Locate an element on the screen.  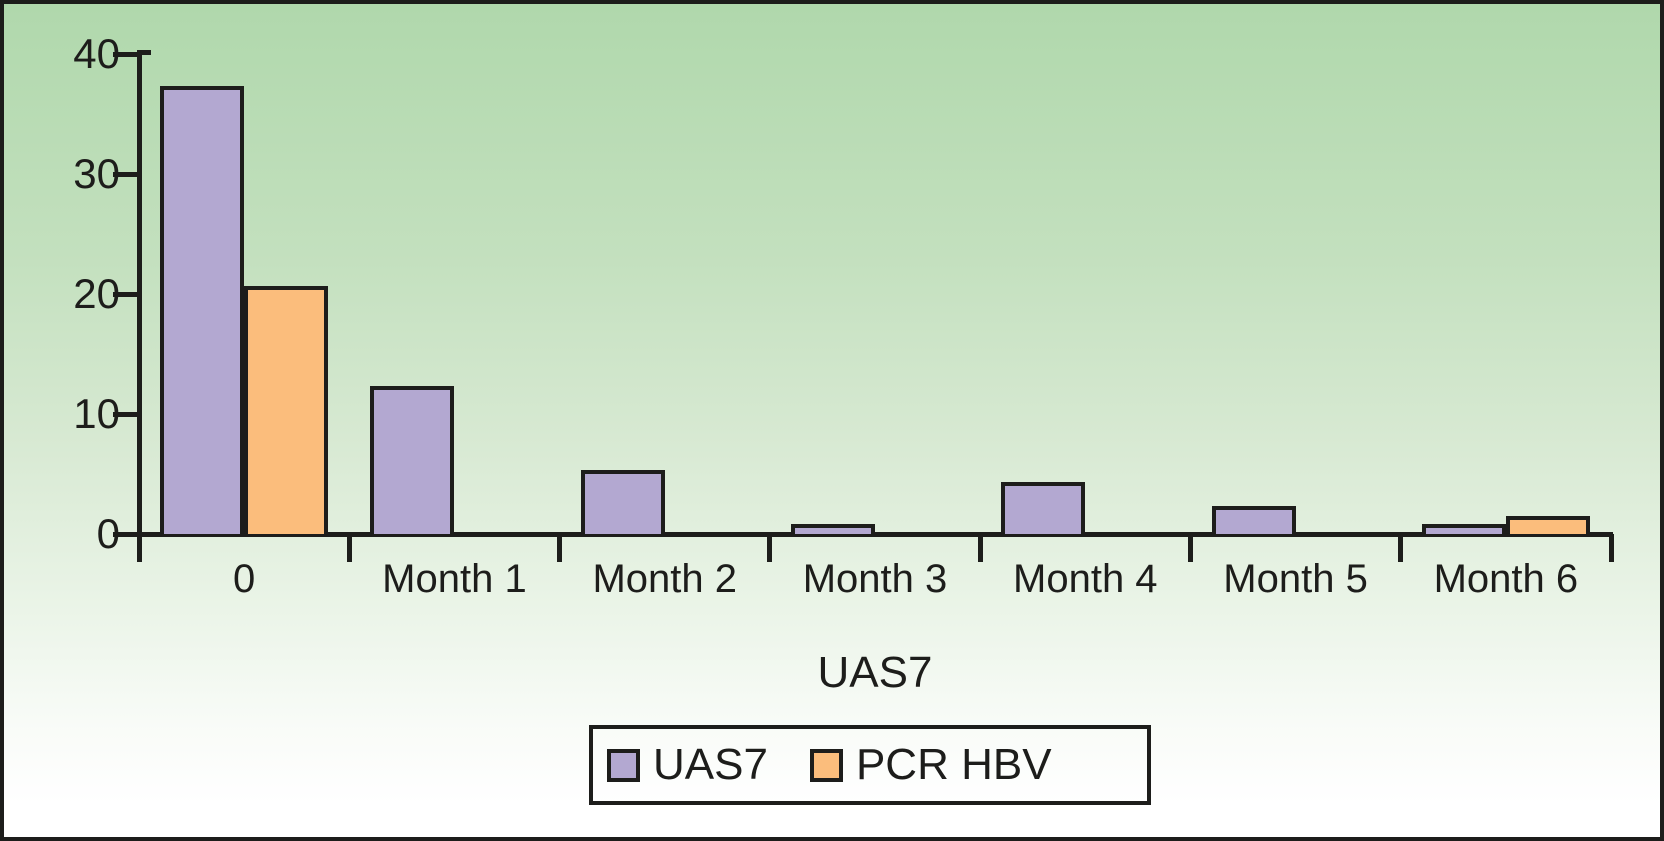
y-axis-tick-label: 40 is located at coordinates (96, 53).